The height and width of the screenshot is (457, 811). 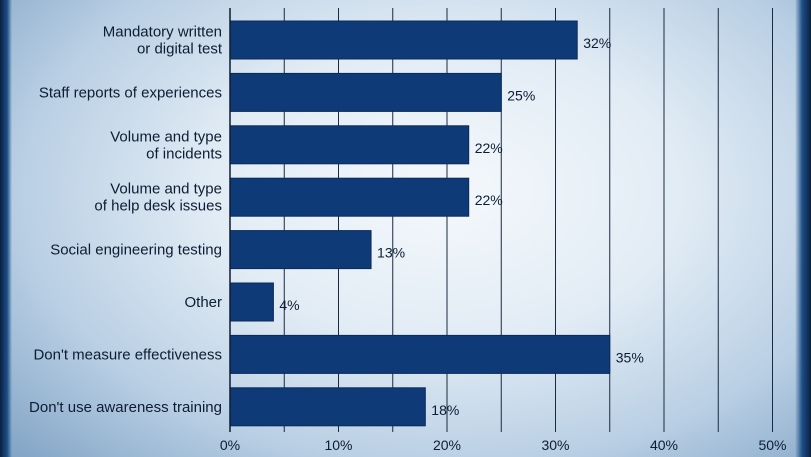 I want to click on value-label: 4%, so click(x=289, y=305).